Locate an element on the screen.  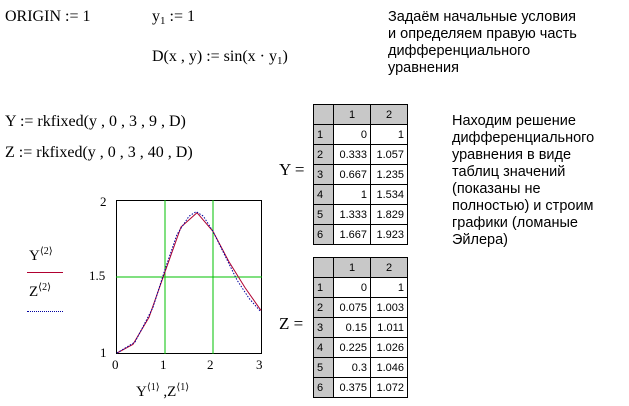
matrix-row: 6 1.667 1.923 is located at coordinates (360, 234).